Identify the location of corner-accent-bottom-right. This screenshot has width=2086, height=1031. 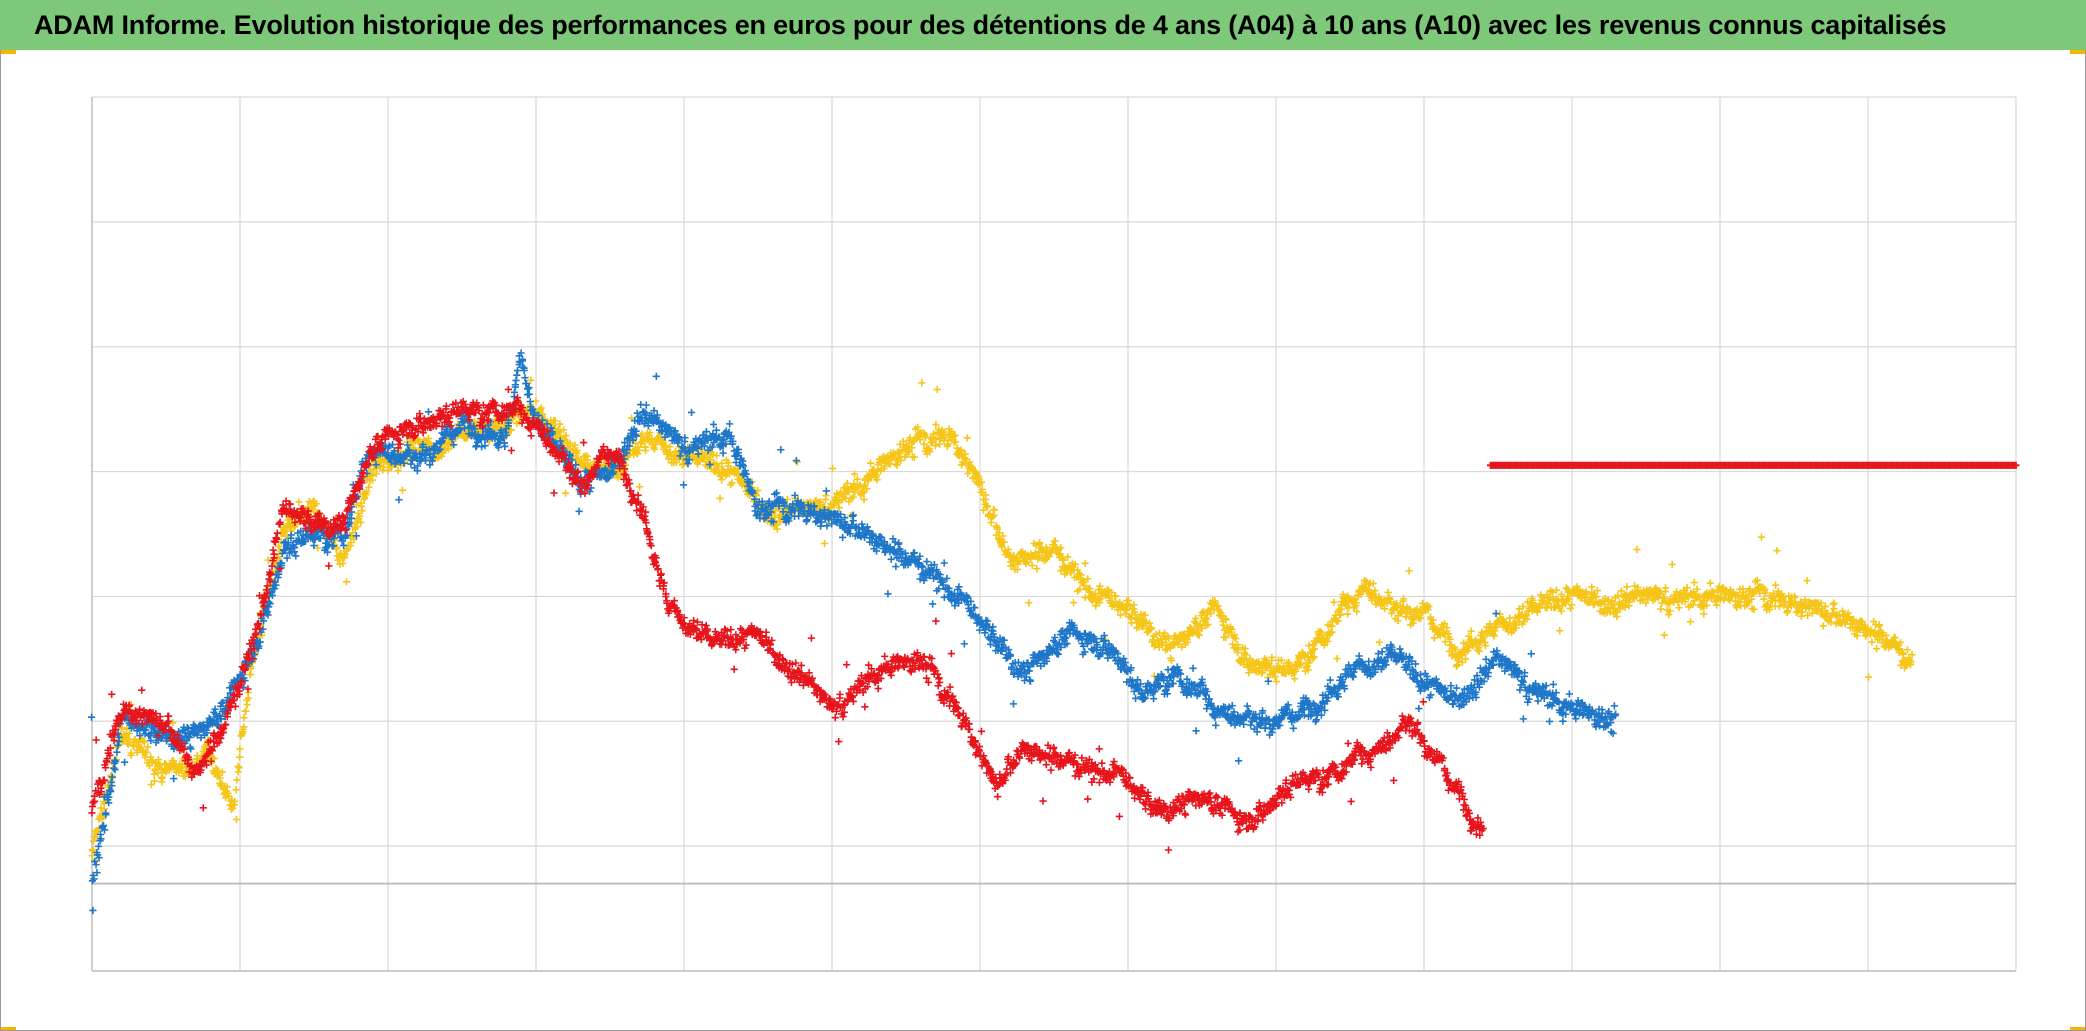
(2078, 1029).